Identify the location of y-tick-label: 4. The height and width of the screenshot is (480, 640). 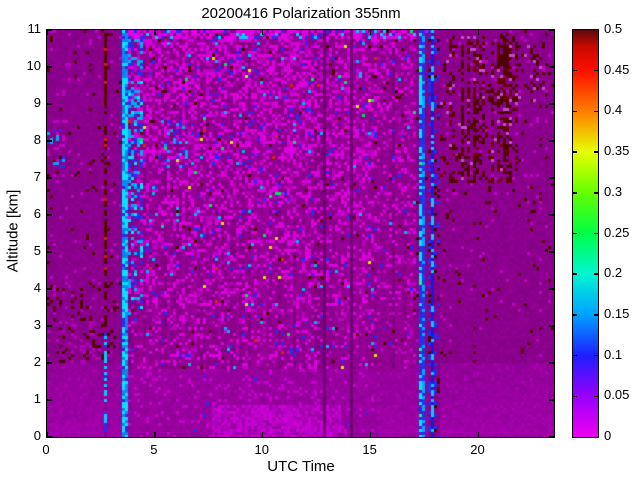
(37, 287).